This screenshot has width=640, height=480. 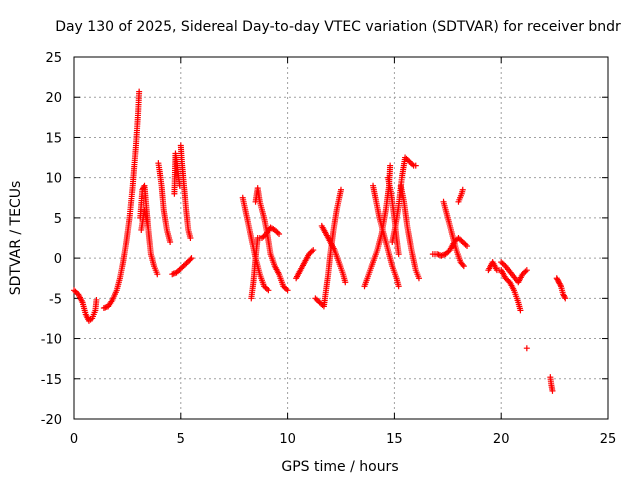 I want to click on y-tick-label: 25, so click(x=53, y=58).